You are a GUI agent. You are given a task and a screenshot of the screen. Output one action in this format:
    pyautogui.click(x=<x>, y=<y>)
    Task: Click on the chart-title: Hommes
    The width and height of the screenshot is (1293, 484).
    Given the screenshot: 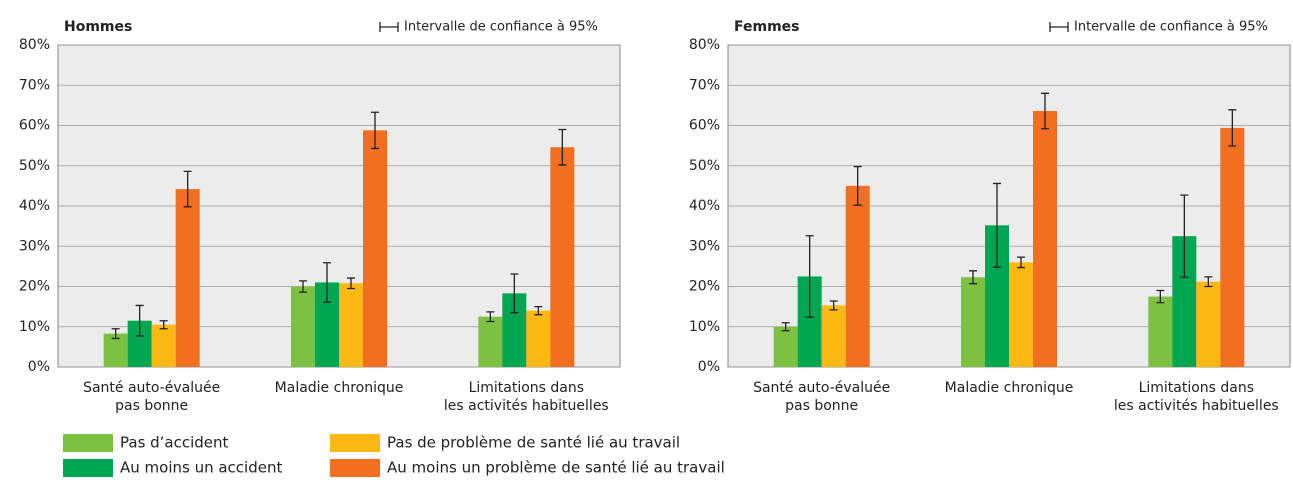 What is the action you would take?
    pyautogui.click(x=98, y=27)
    